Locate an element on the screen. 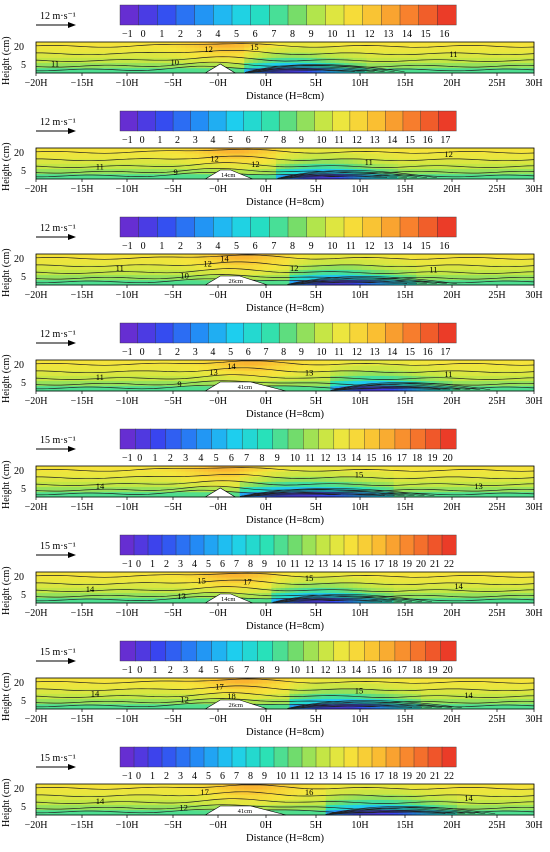 This screenshot has width=550, height=852. x-tick-label: 20H is located at coordinates (451, 83).